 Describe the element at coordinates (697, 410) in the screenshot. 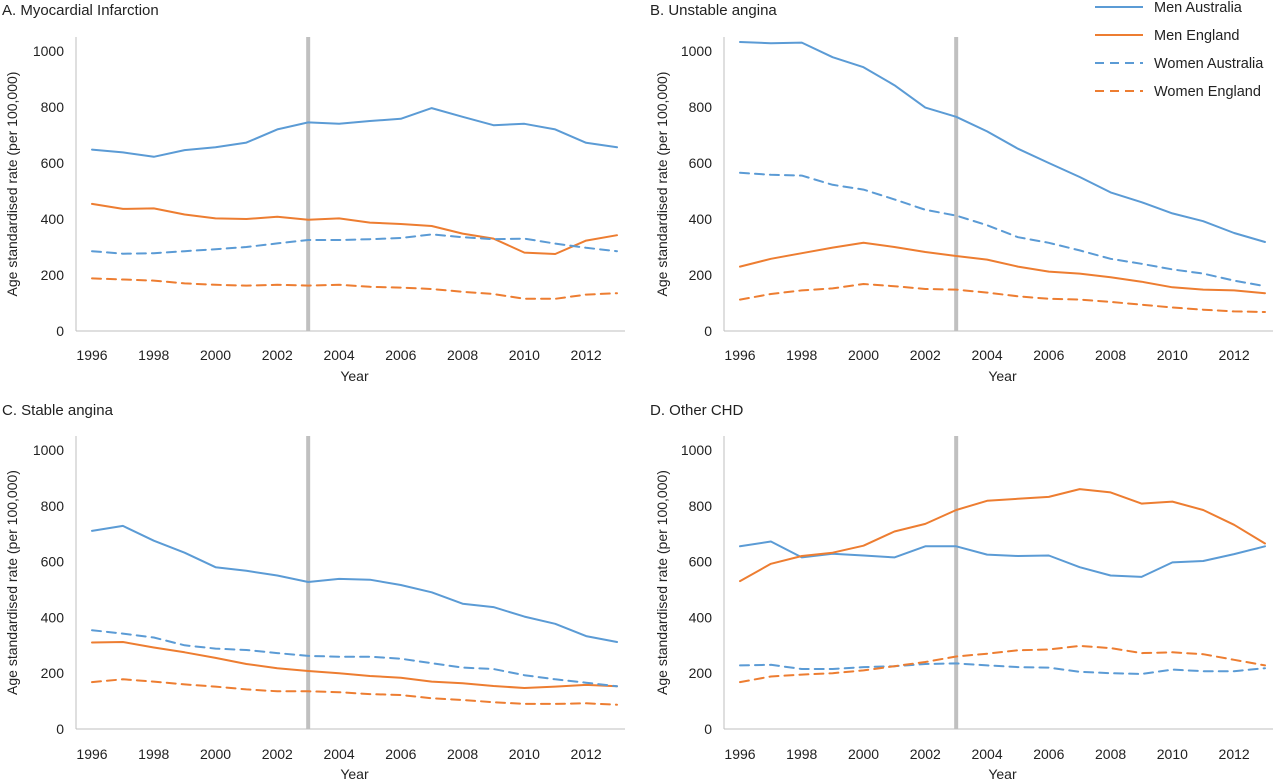

I see `chart-title: D. Other CHD` at that location.